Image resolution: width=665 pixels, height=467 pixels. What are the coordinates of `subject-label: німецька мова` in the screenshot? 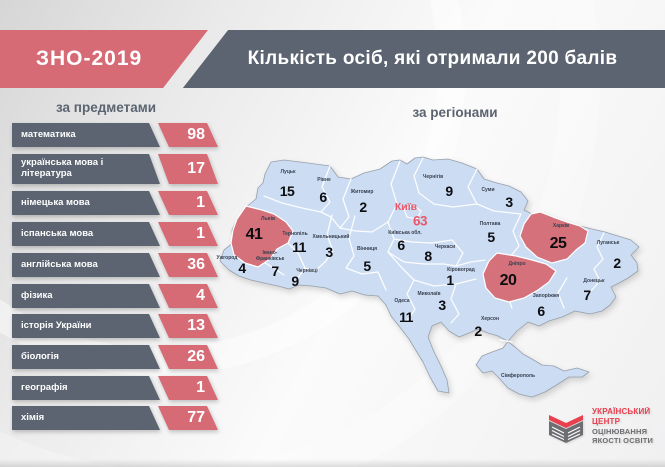 It's located at (86, 203).